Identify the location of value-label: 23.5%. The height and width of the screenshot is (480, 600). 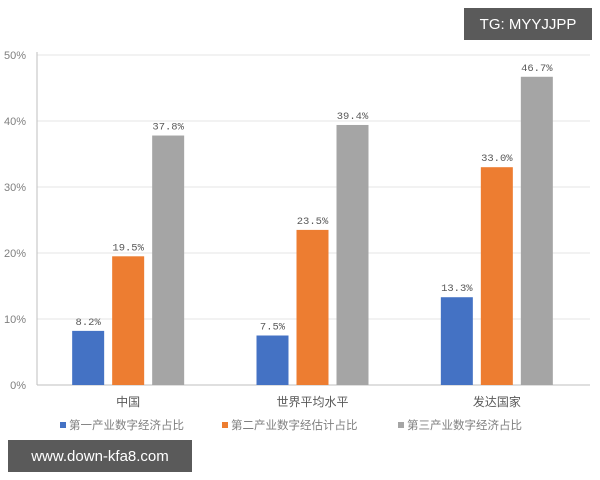
(313, 222).